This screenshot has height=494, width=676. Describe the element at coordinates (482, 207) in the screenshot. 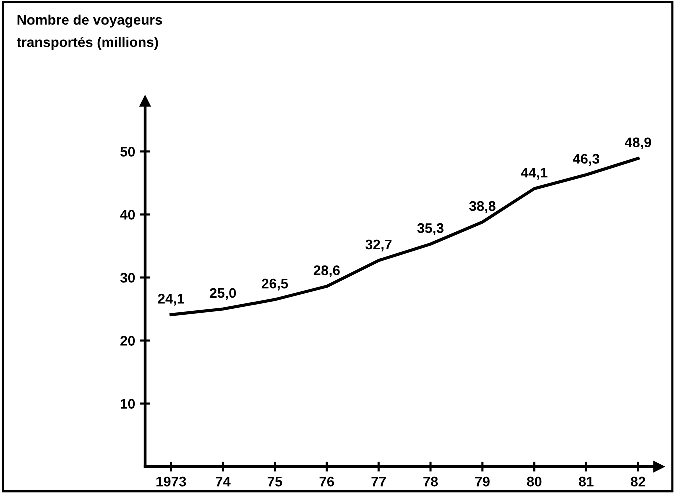

I see `data-label: 38,8` at that location.